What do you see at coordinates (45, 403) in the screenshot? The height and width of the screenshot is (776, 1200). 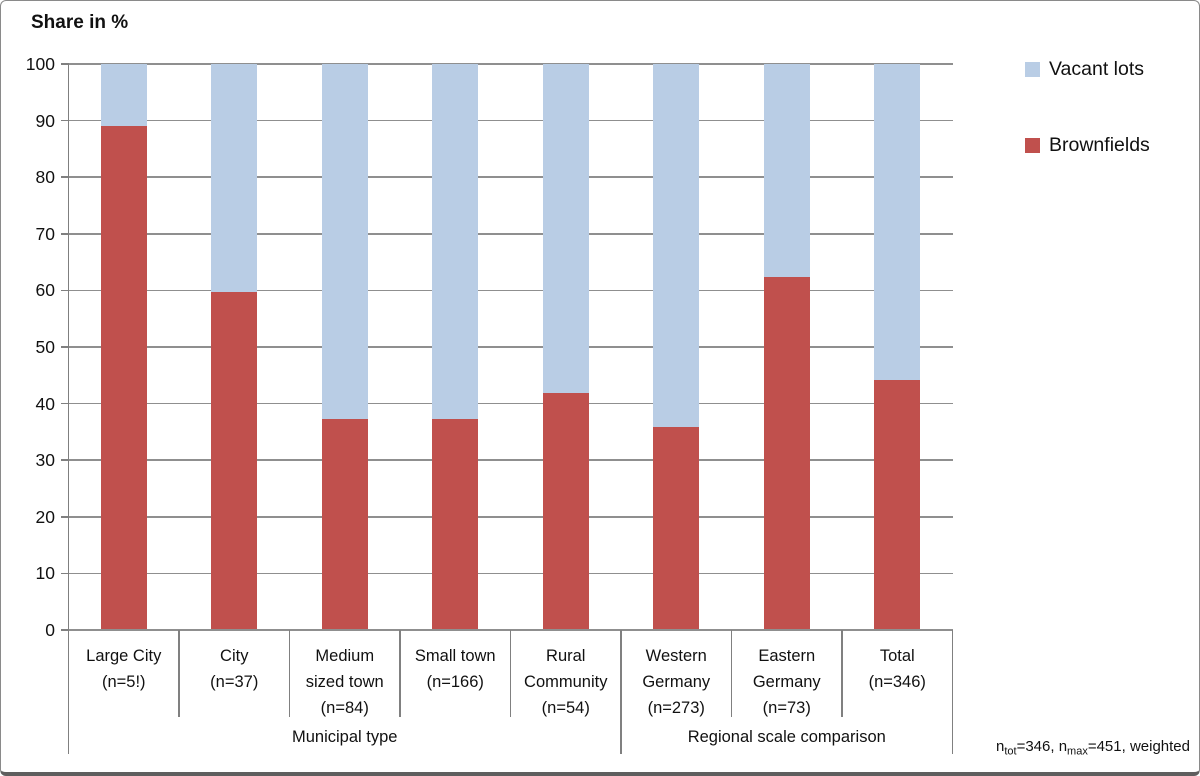 I see `y-axis-tick-label: 40` at bounding box center [45, 403].